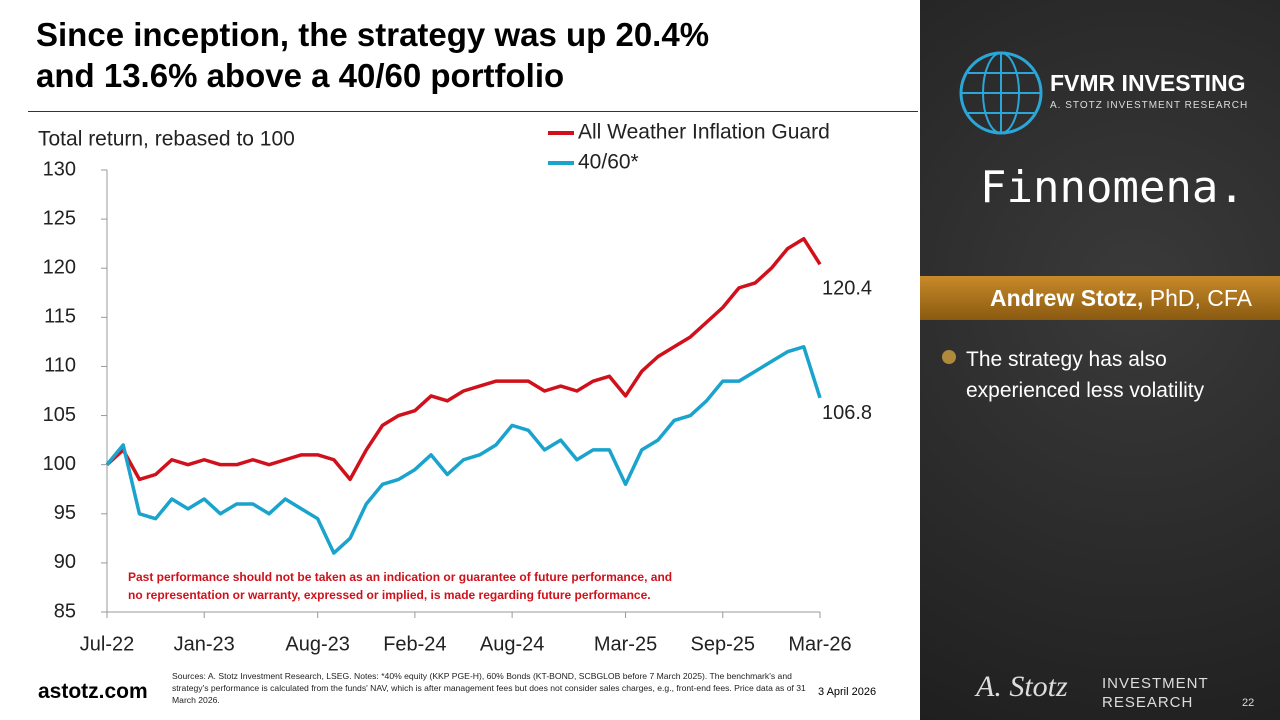  What do you see at coordinates (847, 289) in the screenshot?
I see `end-label: 120.4` at bounding box center [847, 289].